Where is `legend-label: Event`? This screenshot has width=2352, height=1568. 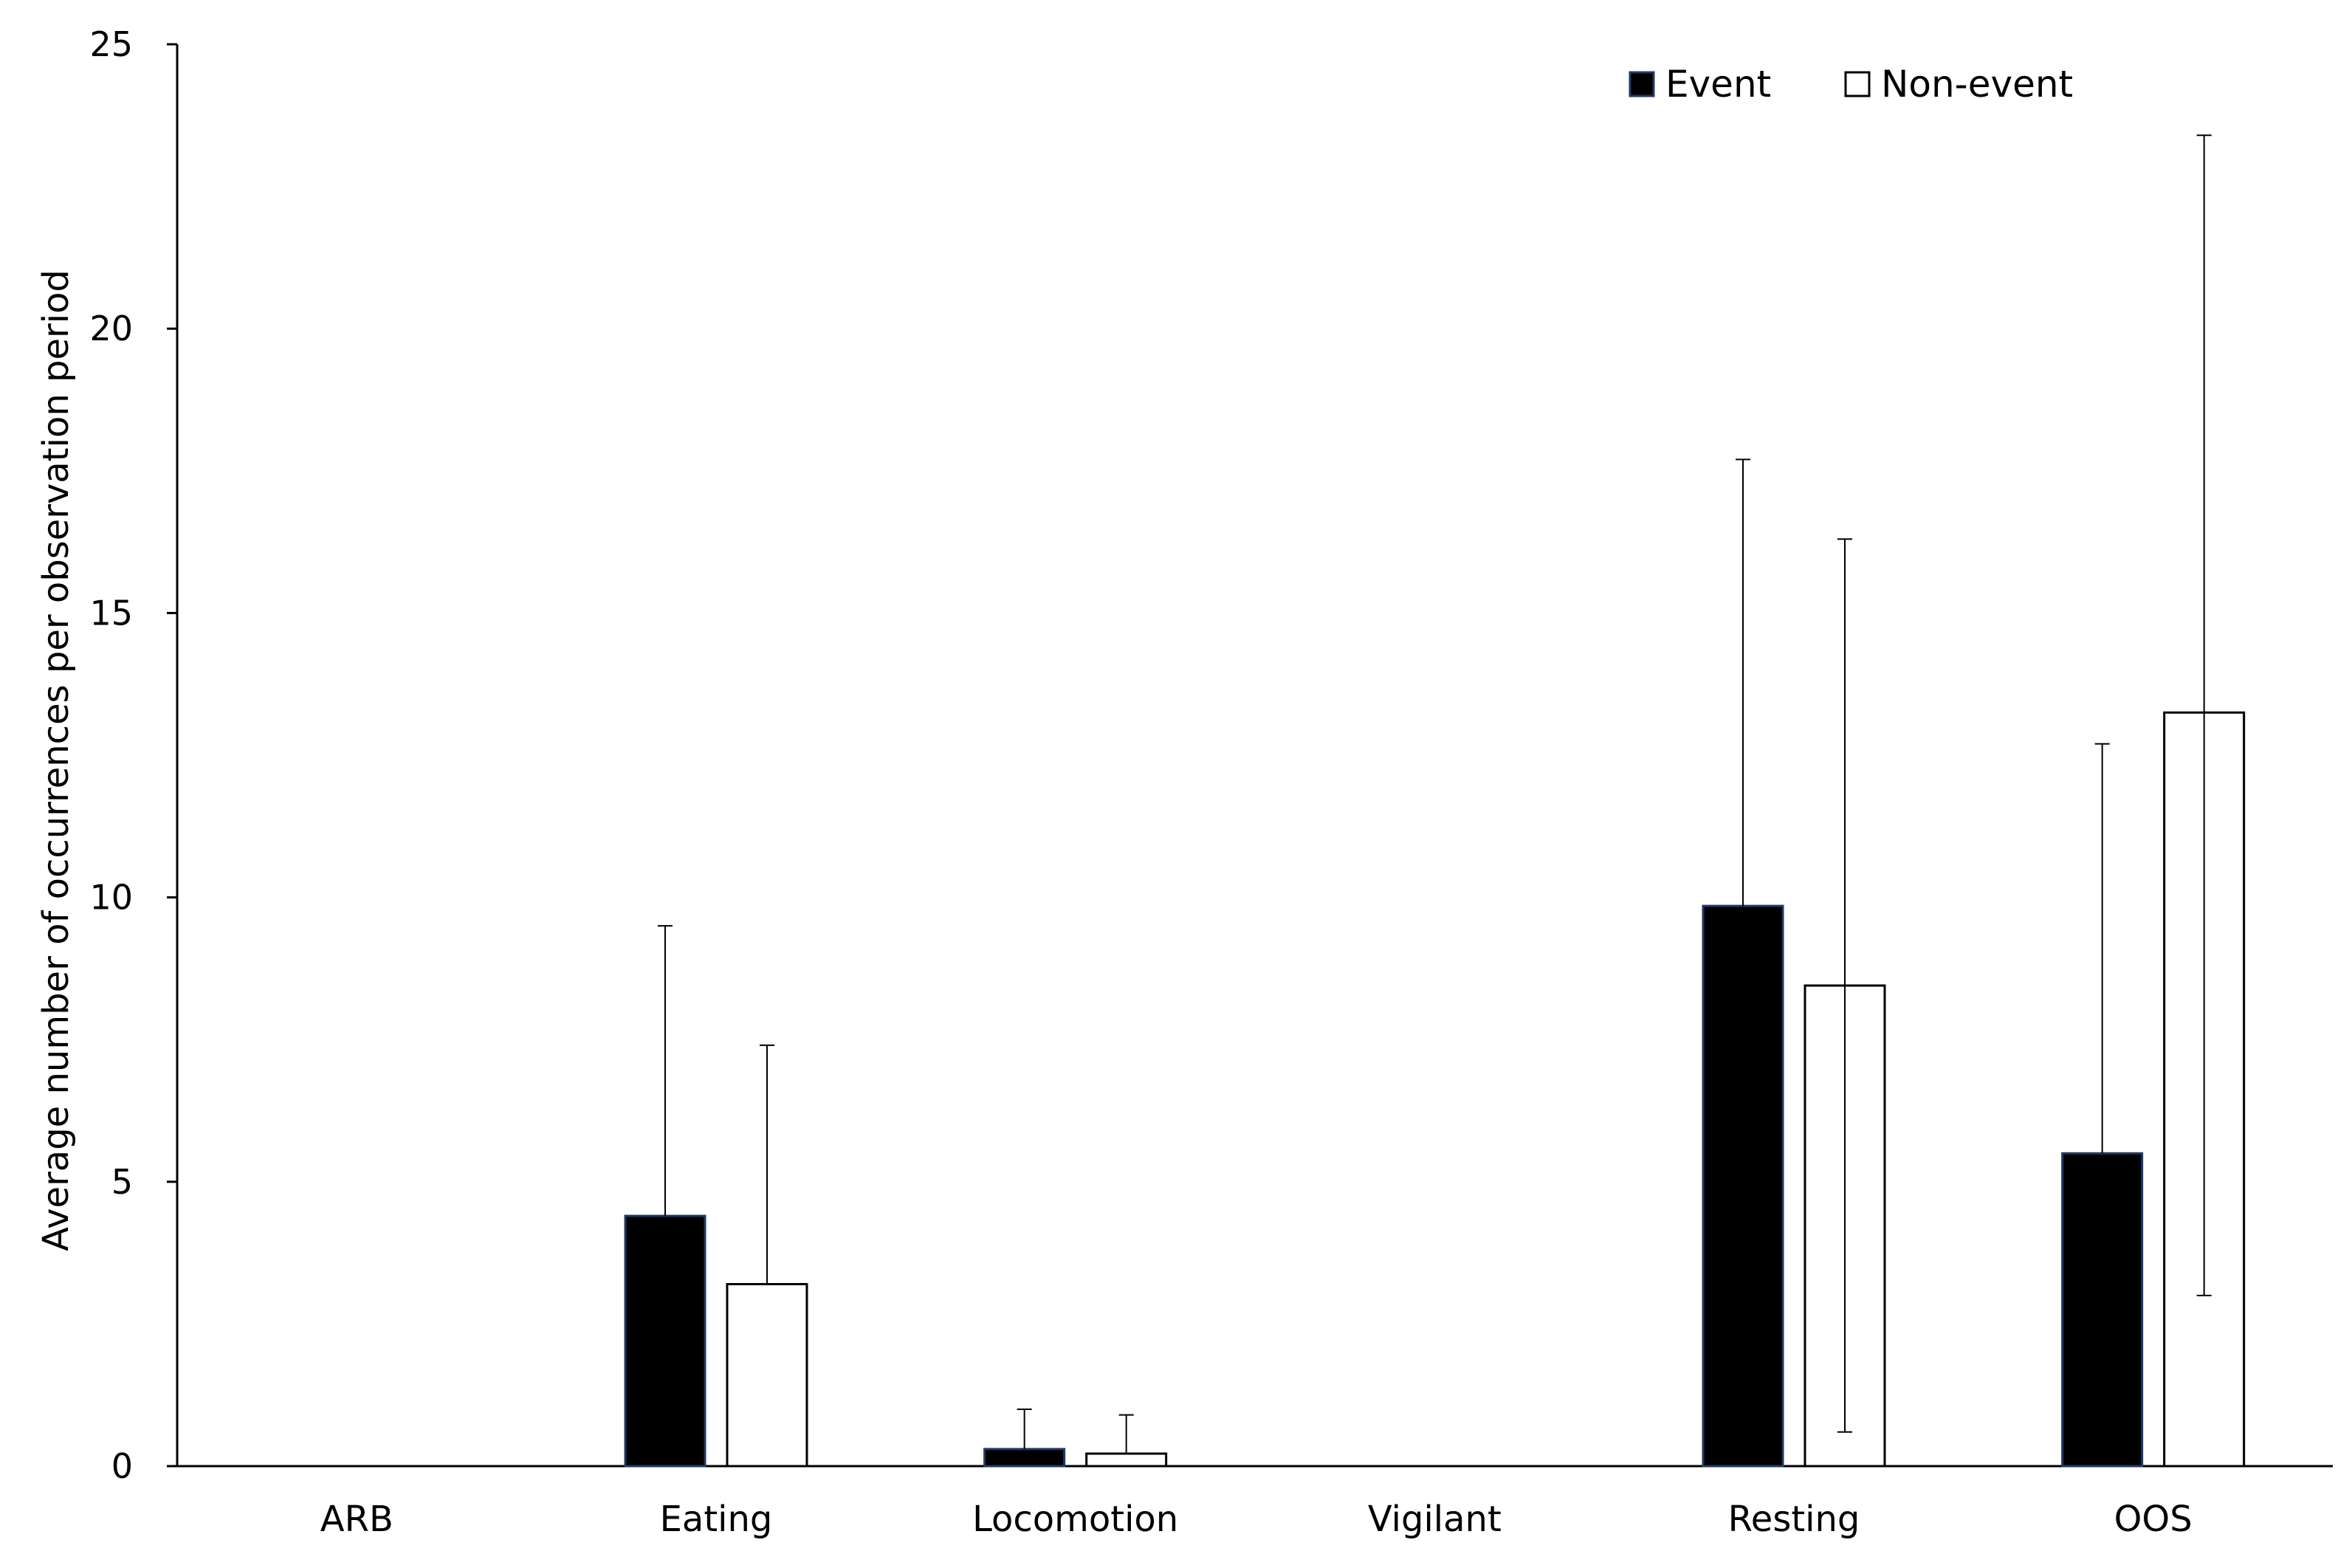
legend-label: Event is located at coordinates (1718, 84).